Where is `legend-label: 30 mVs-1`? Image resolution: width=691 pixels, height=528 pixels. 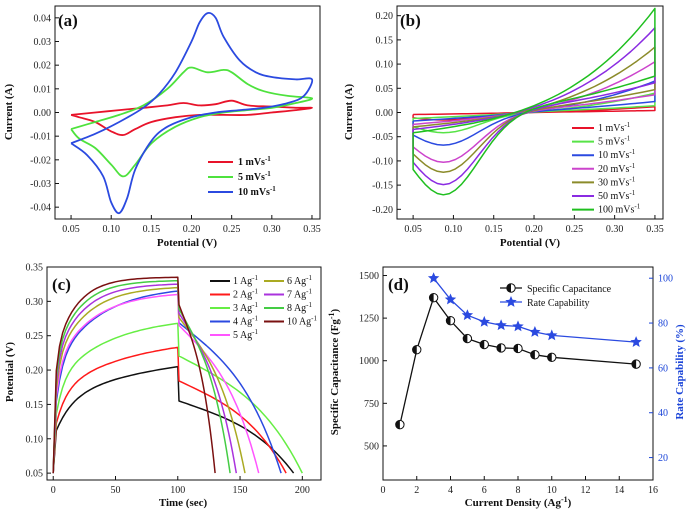 legend-label: 30 mVs-1 is located at coordinates (617, 181).